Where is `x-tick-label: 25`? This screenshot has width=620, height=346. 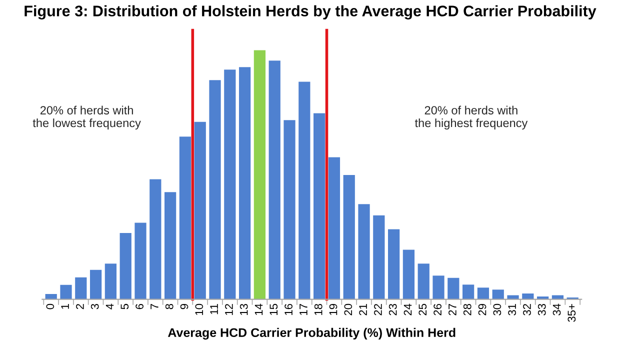
x-tick-label: 25 is located at coordinates (422, 310).